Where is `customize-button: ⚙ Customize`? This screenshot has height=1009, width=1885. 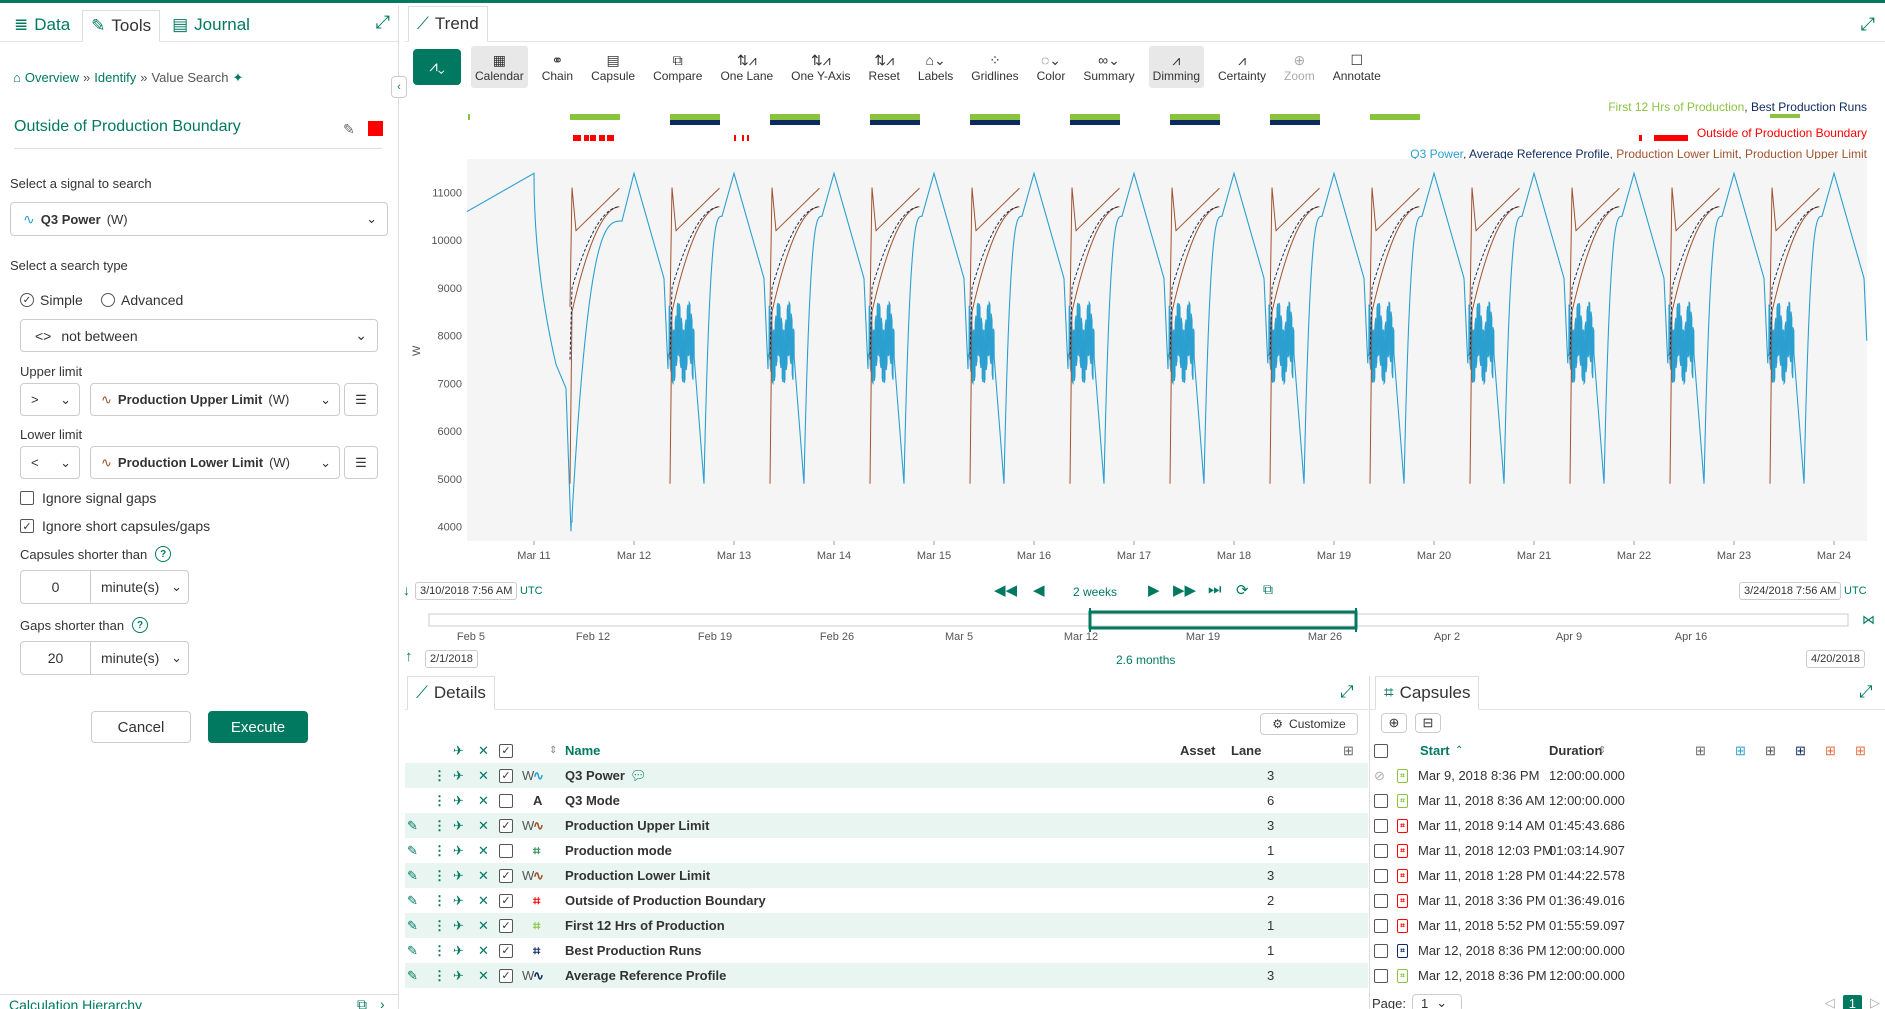 customize-button: ⚙ Customize is located at coordinates (1309, 724).